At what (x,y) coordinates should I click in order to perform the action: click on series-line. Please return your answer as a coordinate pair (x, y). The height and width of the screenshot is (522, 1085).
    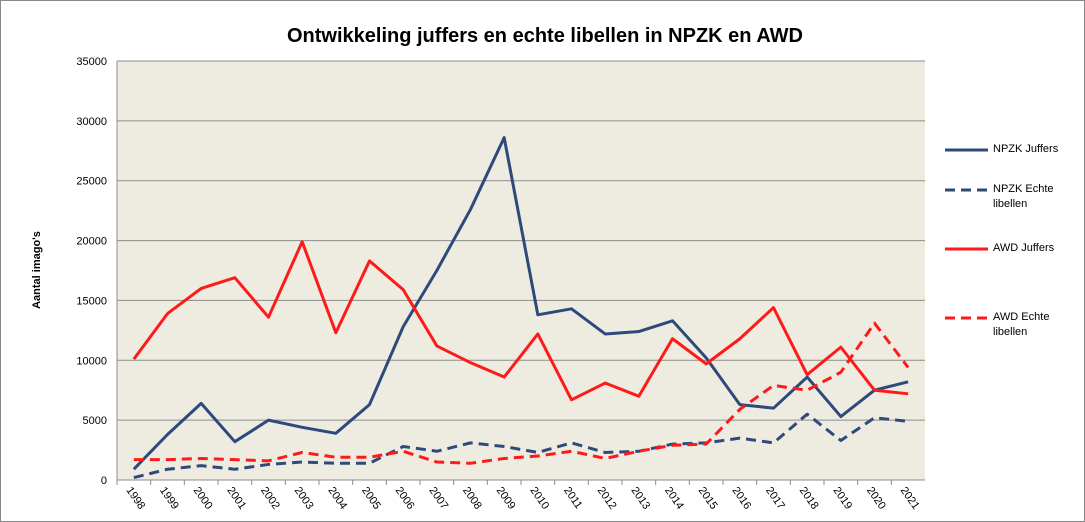
    Looking at the image, I should click on (521, 446).